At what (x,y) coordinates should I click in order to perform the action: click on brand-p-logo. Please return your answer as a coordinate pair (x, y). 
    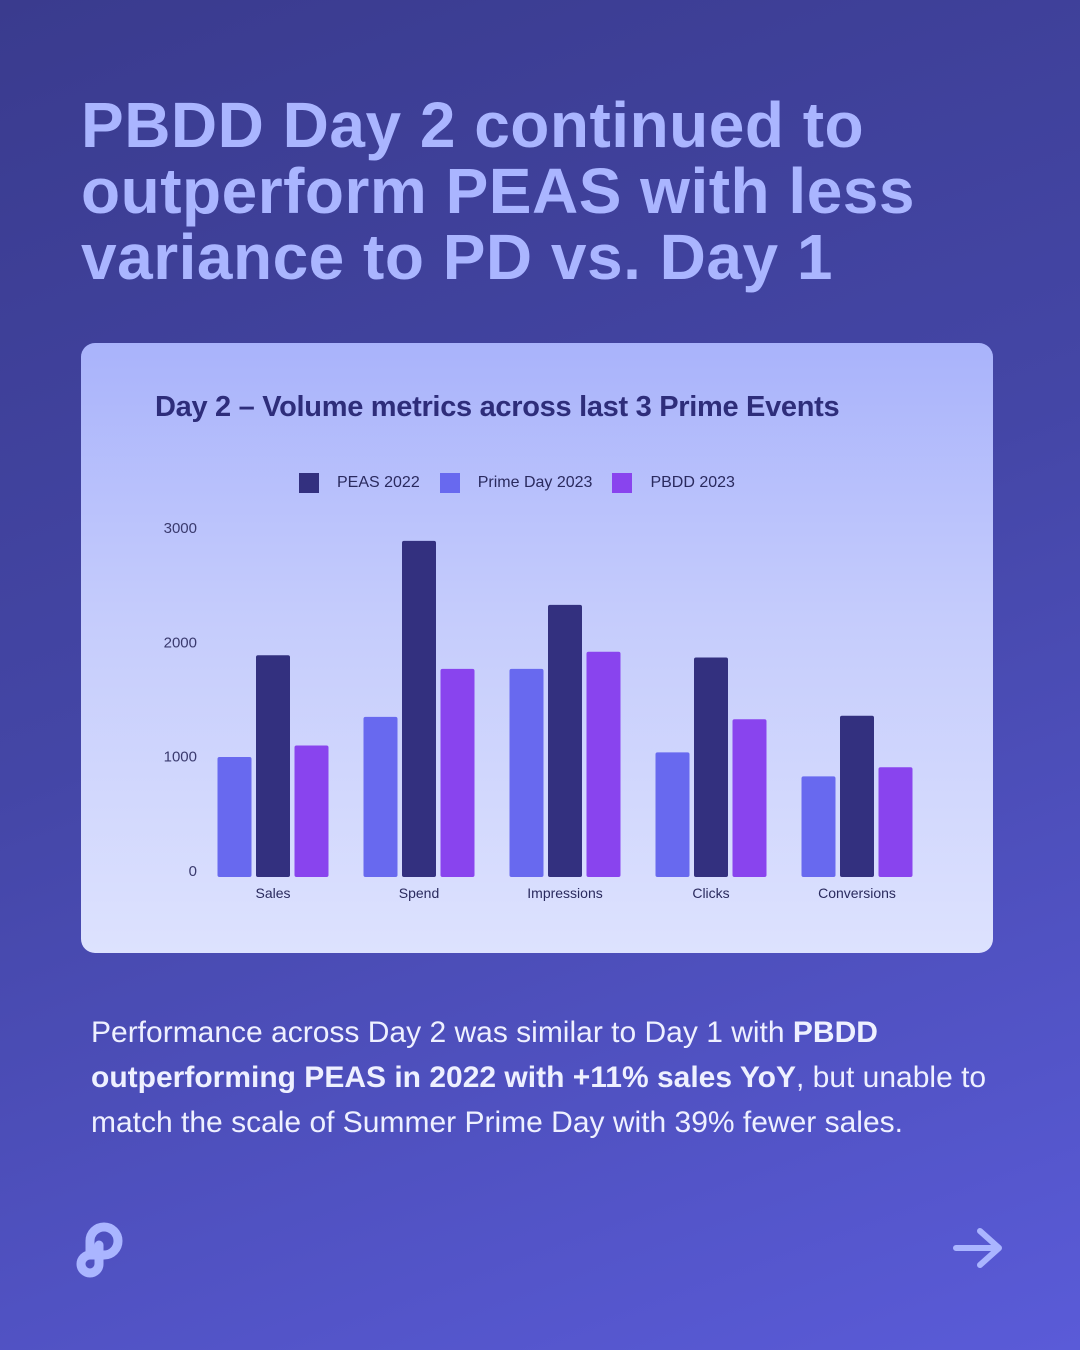
    Looking at the image, I should click on (102, 1249).